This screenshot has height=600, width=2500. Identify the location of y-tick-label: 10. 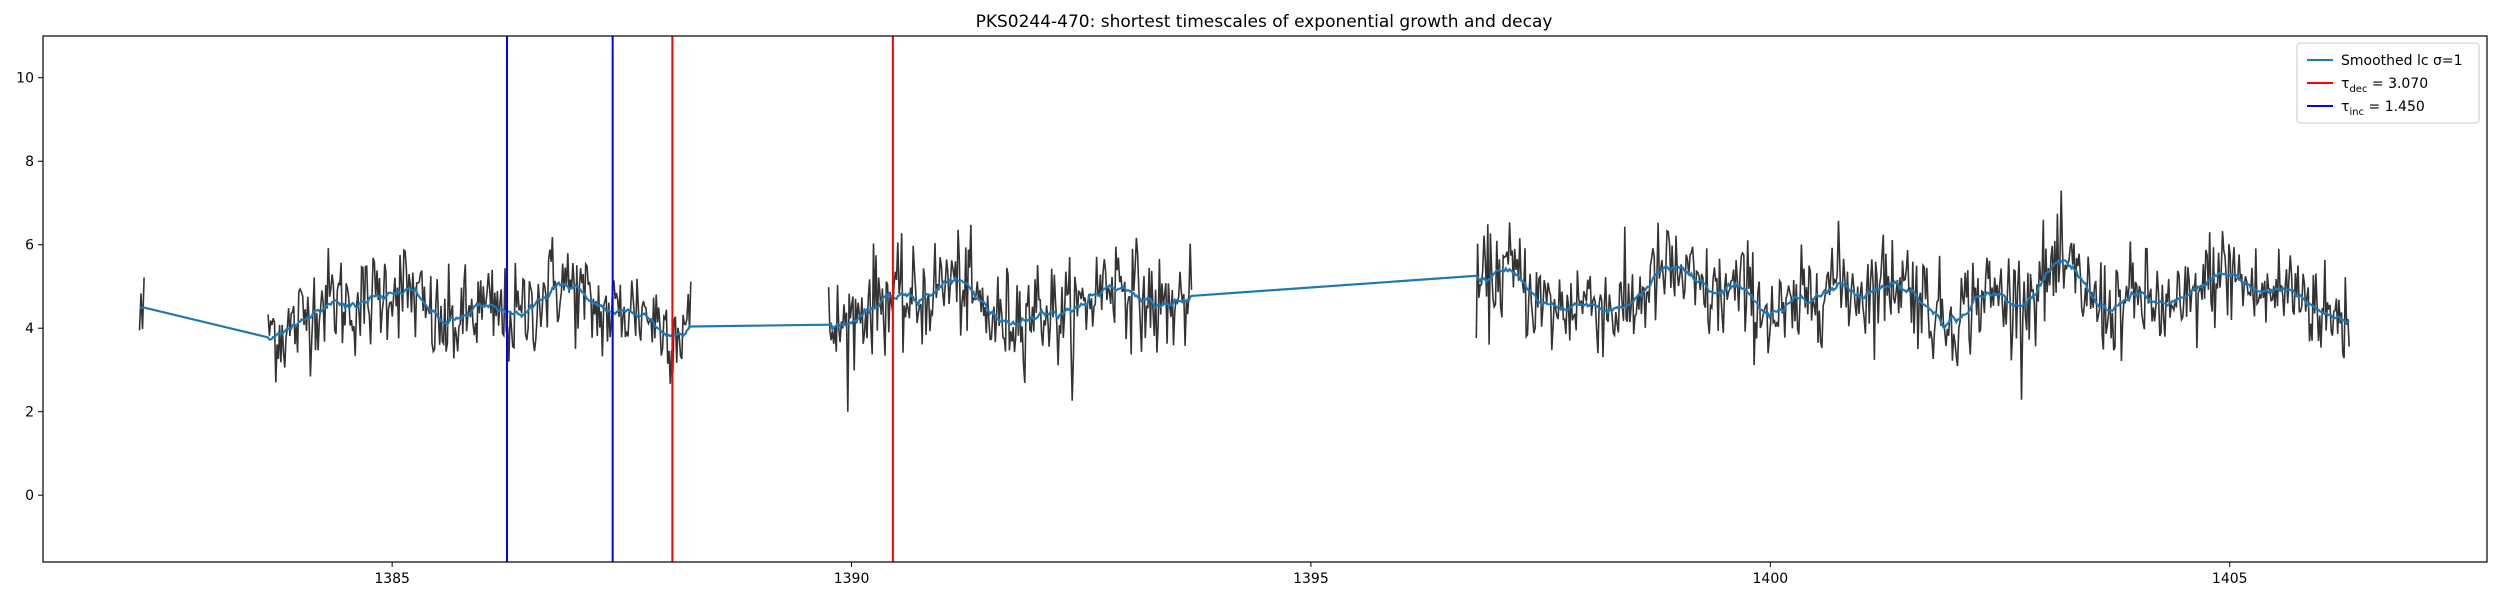
(25, 79).